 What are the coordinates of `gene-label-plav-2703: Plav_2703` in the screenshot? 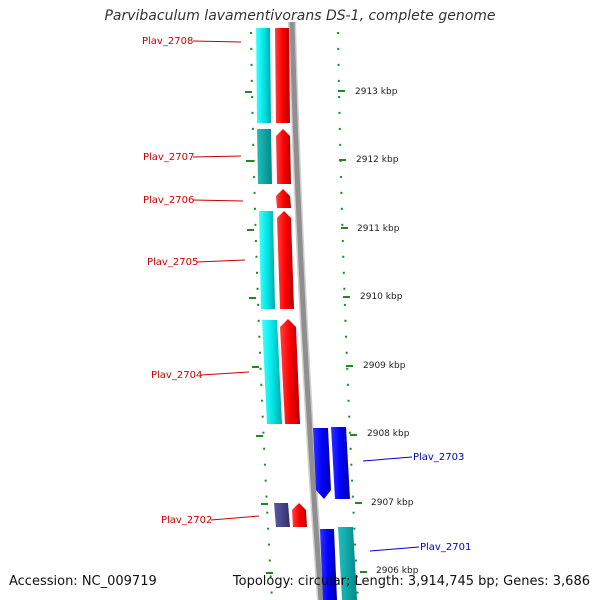 It's located at (413, 457).